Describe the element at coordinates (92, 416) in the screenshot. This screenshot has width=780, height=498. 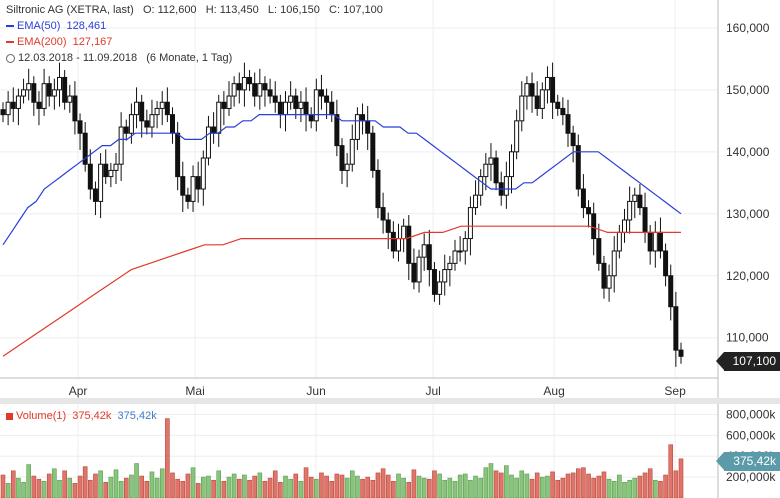
I see `volume-value-red: 375,42k` at that location.